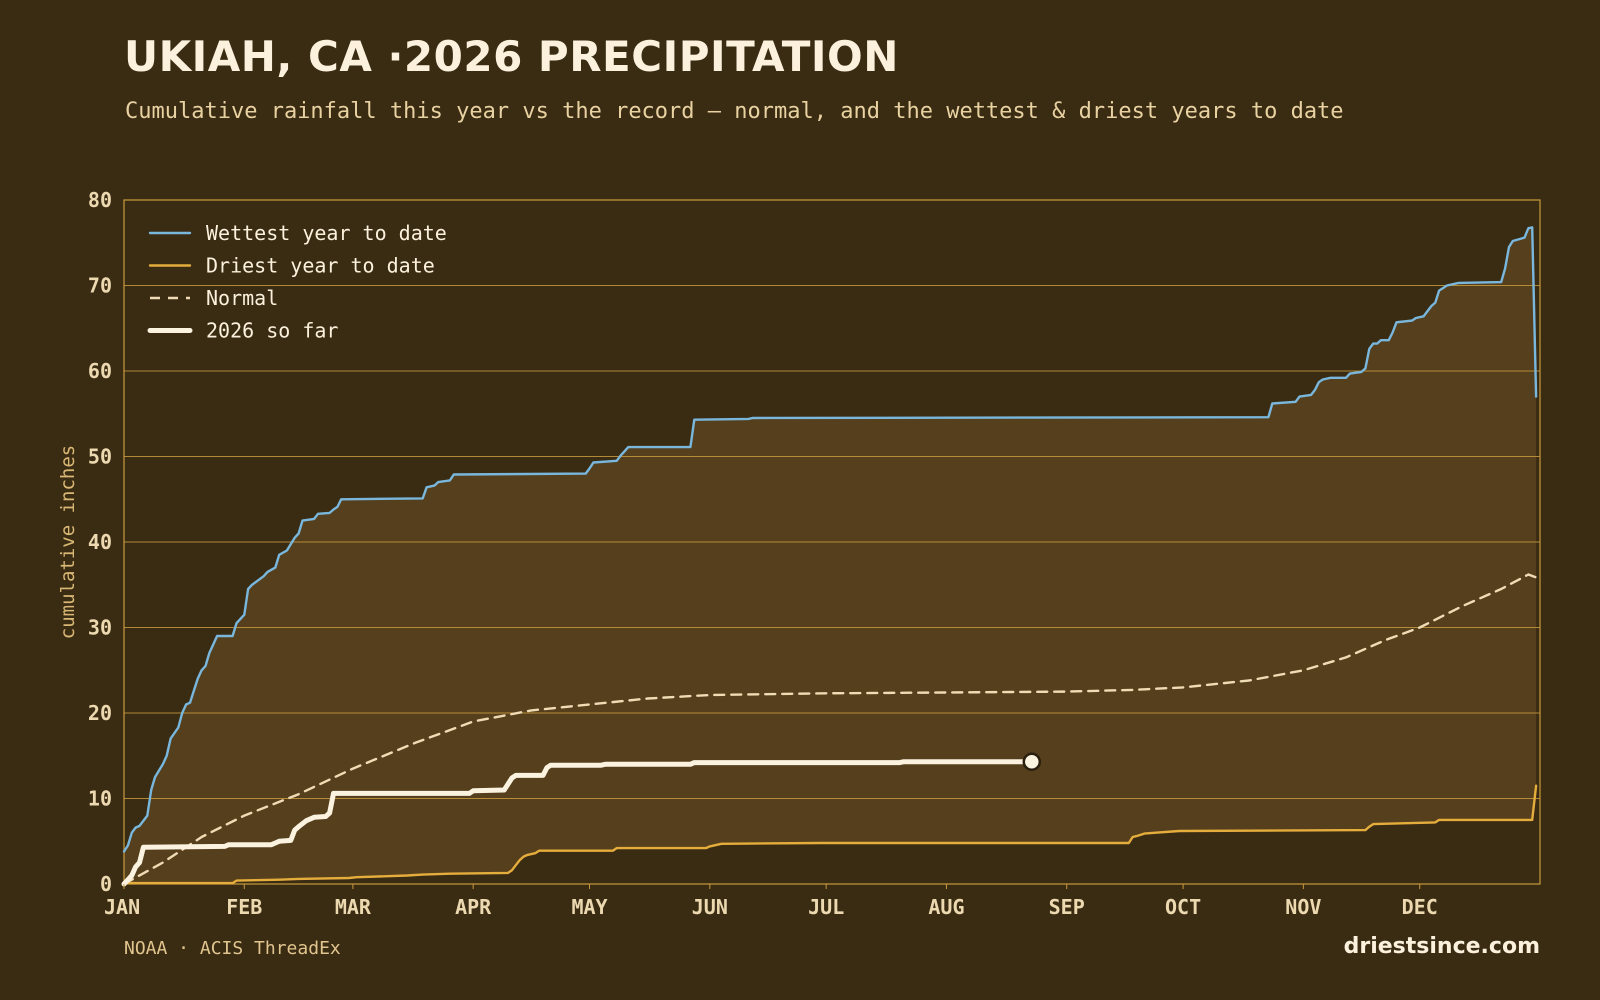 Image resolution: width=1600 pixels, height=1000 pixels. Describe the element at coordinates (242, 298) in the screenshot. I see `legend-label: Normal` at that location.